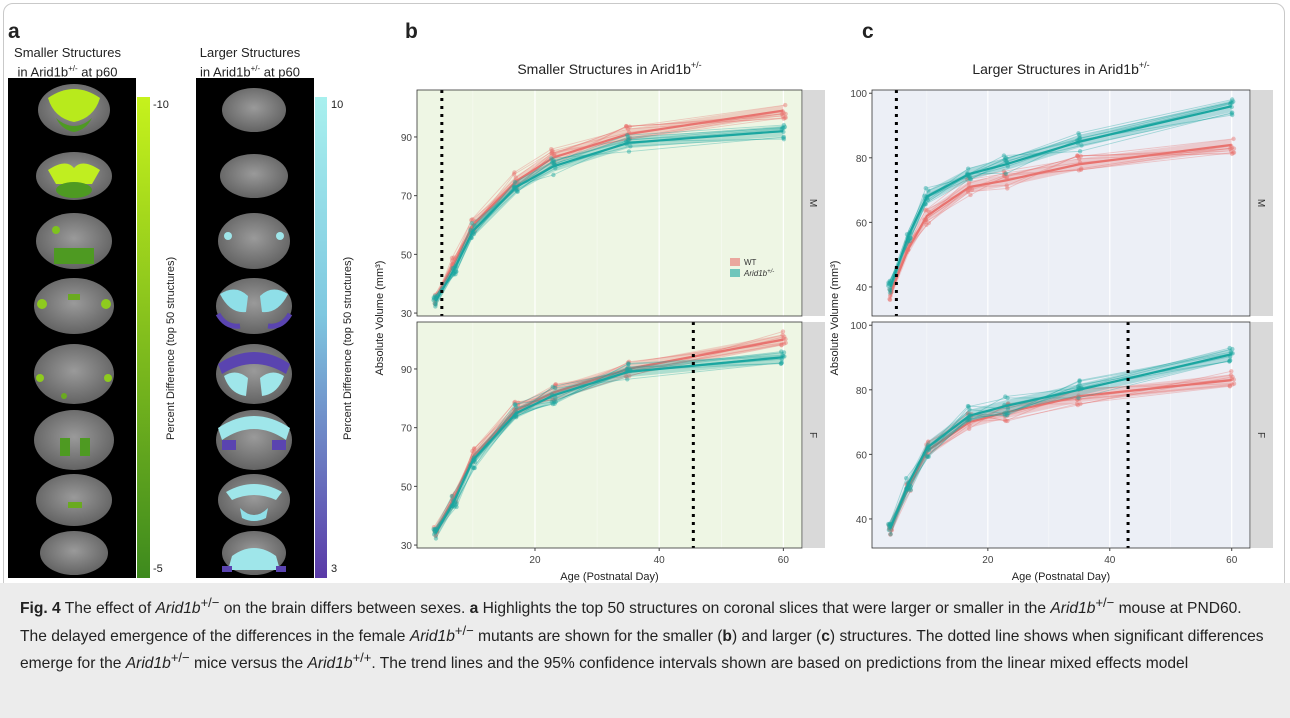 The height and width of the screenshot is (718, 1290). Describe the element at coordinates (67, 62) in the screenshot. I see `smaller-structures-title: Smaller Structures in Arid1b+/- at p60` at that location.